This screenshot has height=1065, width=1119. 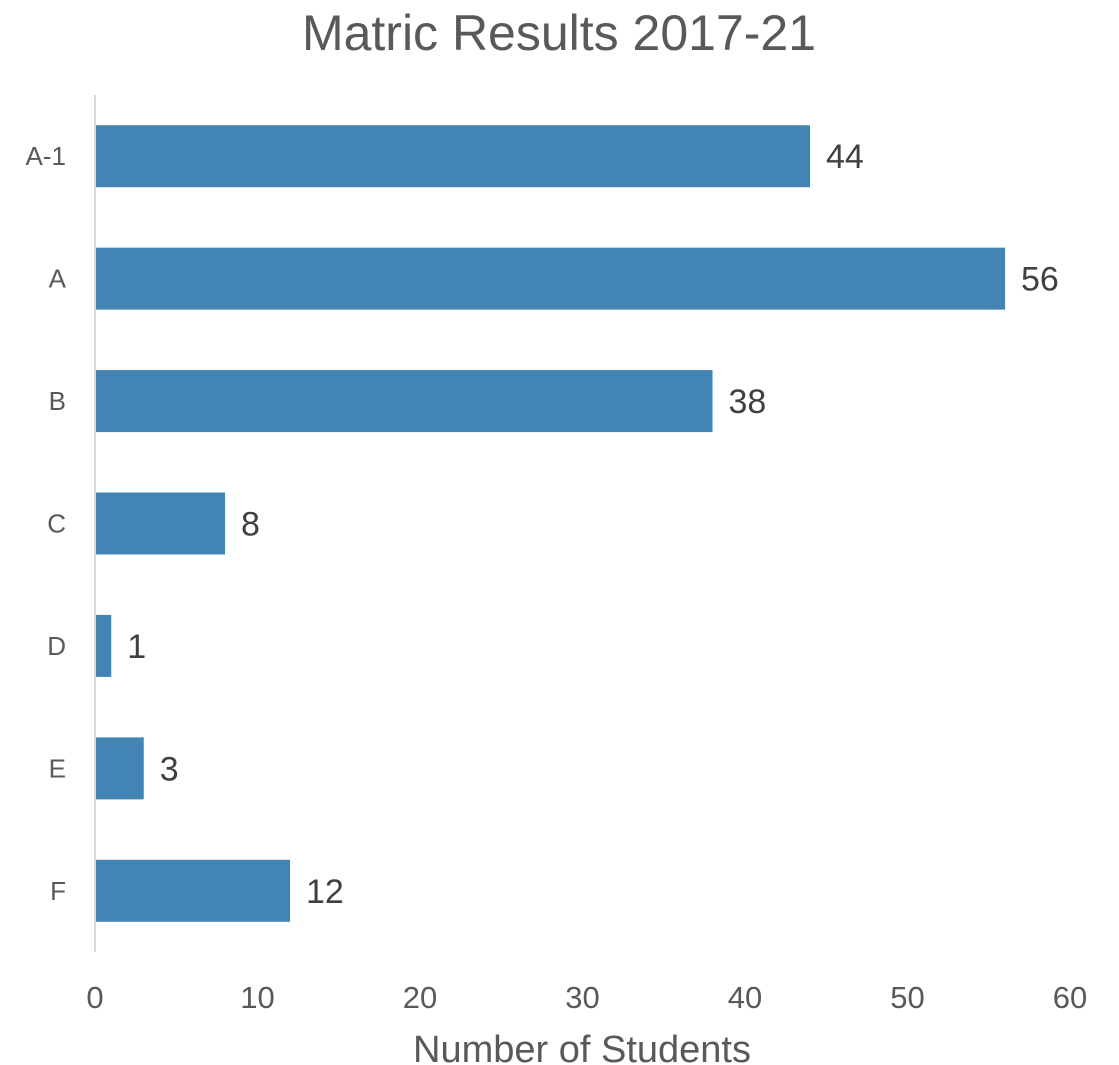 I want to click on x-tick-labels-group: 0 10 20 30 40 50 60, so click(x=586, y=997).